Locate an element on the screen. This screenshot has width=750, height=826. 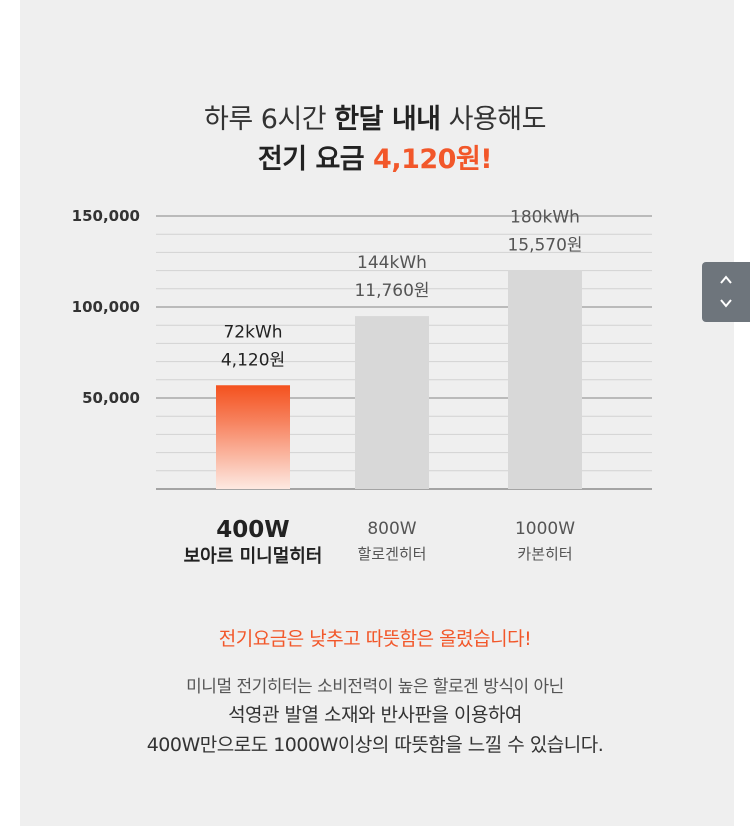
headline-line2: 전기 요금 4,120원! is located at coordinates (375, 160).